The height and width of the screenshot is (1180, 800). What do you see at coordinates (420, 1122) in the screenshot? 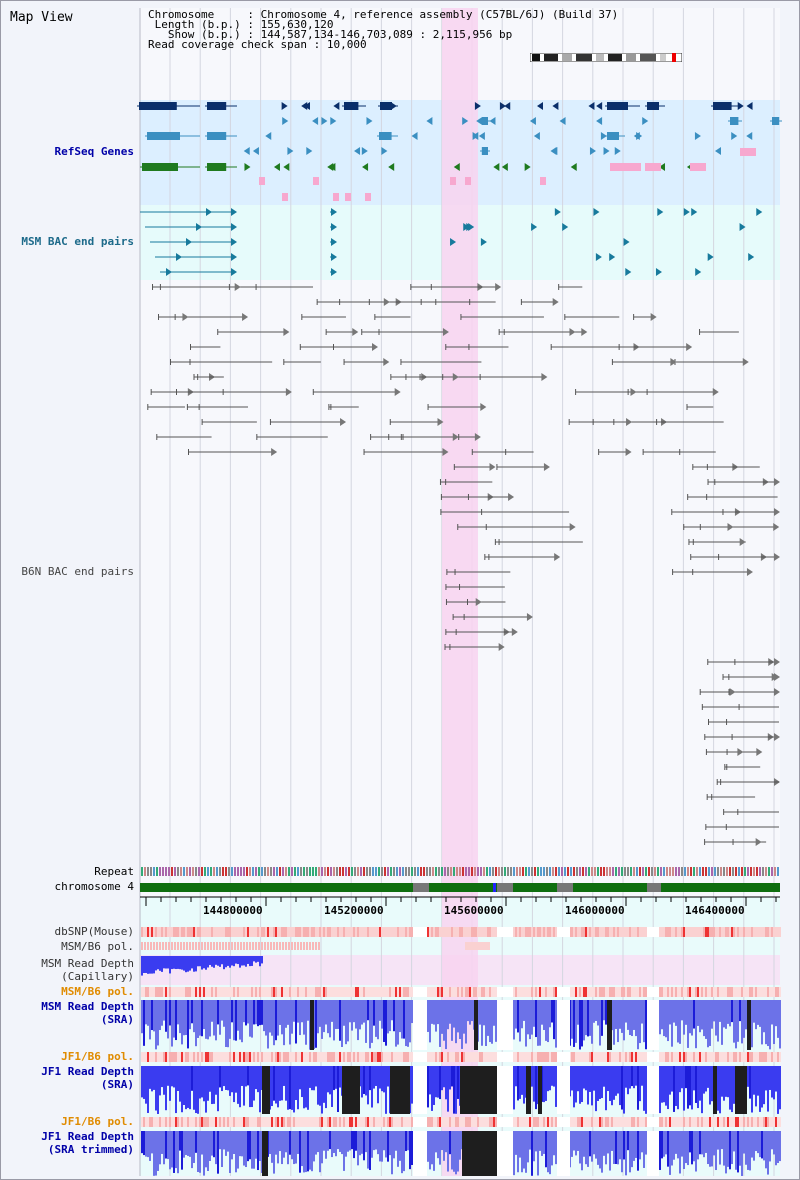
I see `sequence-gap` at bounding box center [420, 1122].